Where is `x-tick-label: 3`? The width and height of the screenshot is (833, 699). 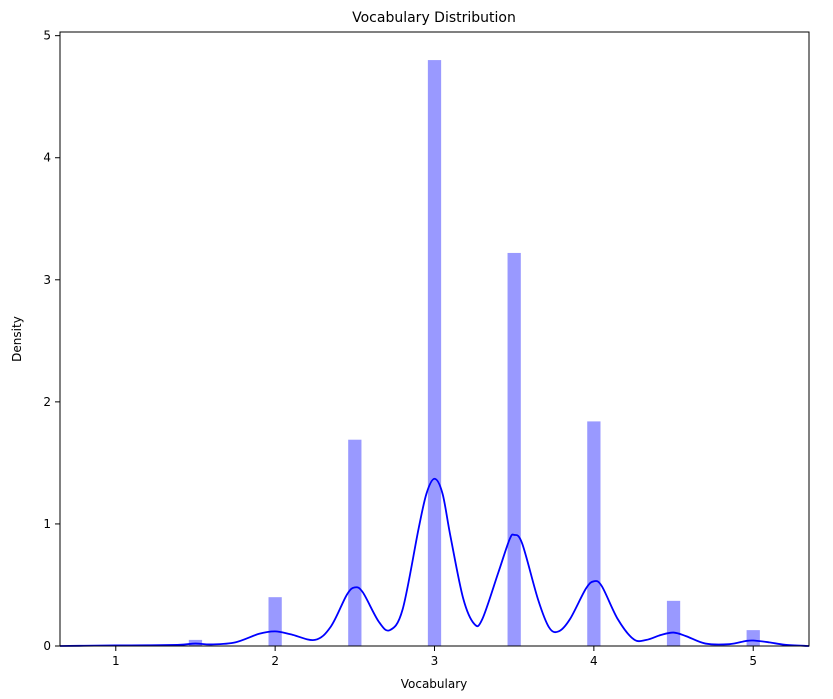 x-tick-label: 3 is located at coordinates (435, 661).